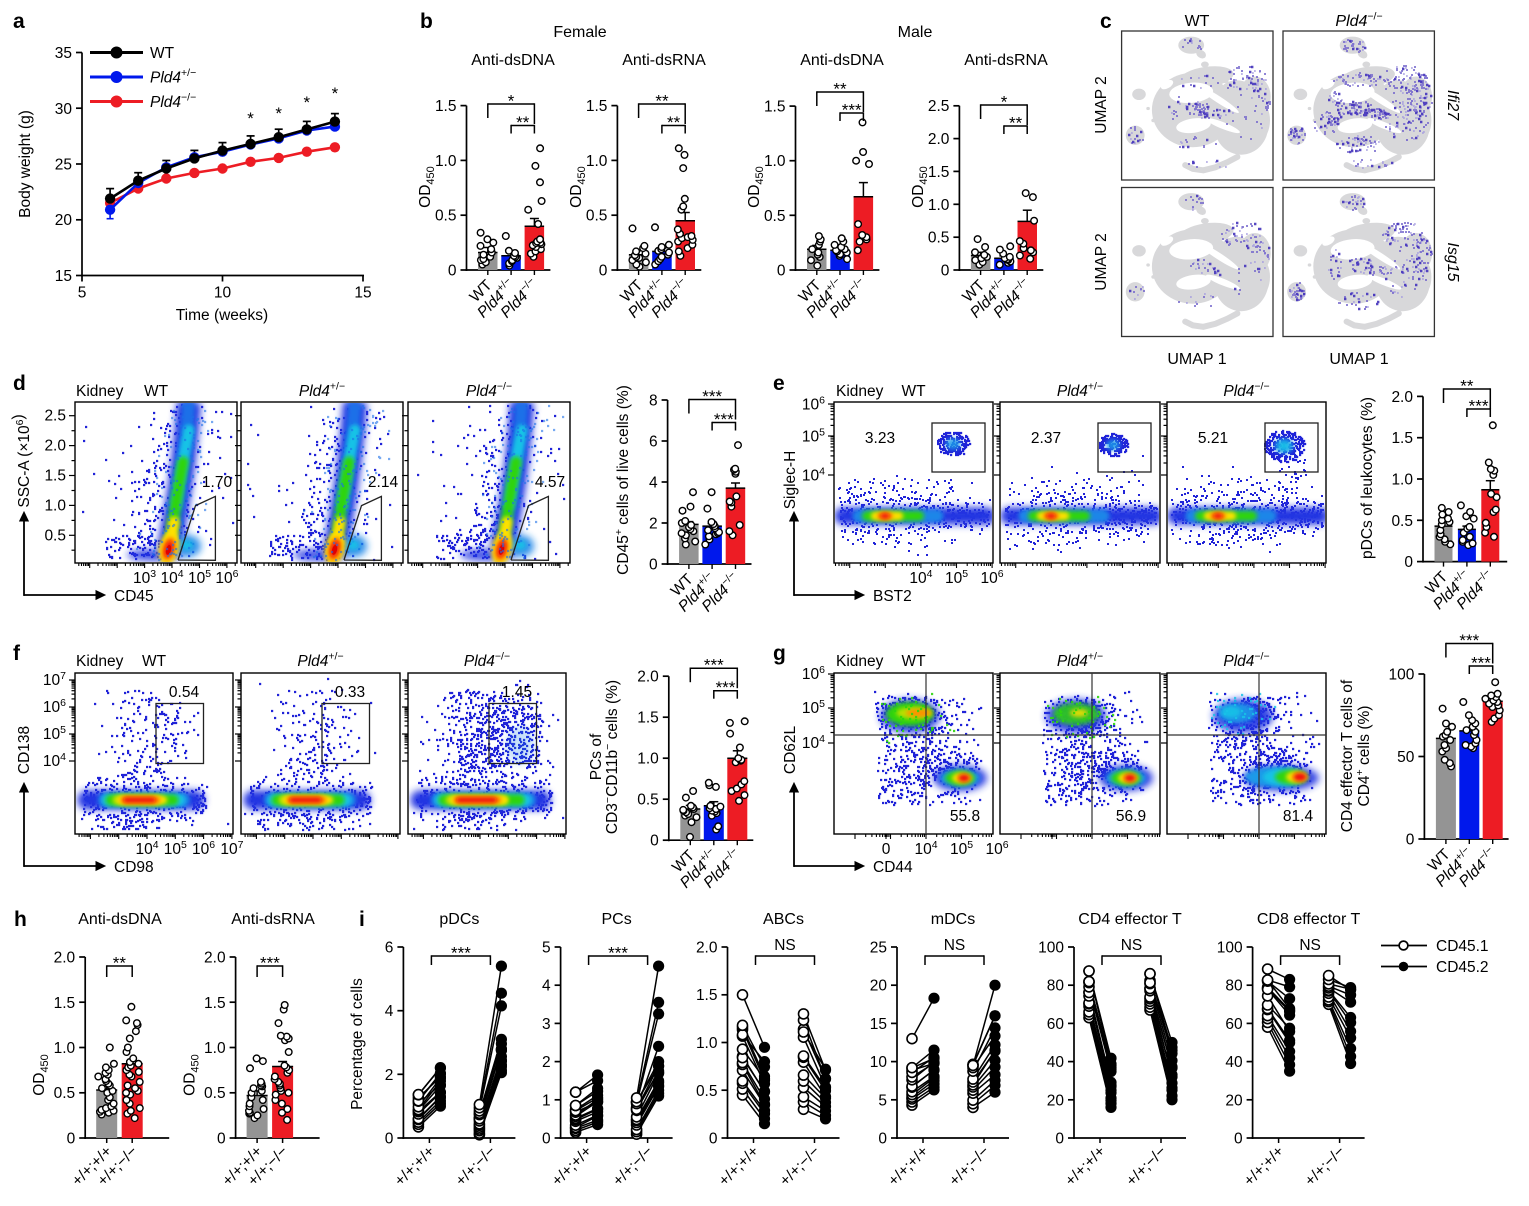 The image size is (1529, 1206). Describe the element at coordinates (1213, 438) in the screenshot. I see `svg-text: 5.21` at that location.